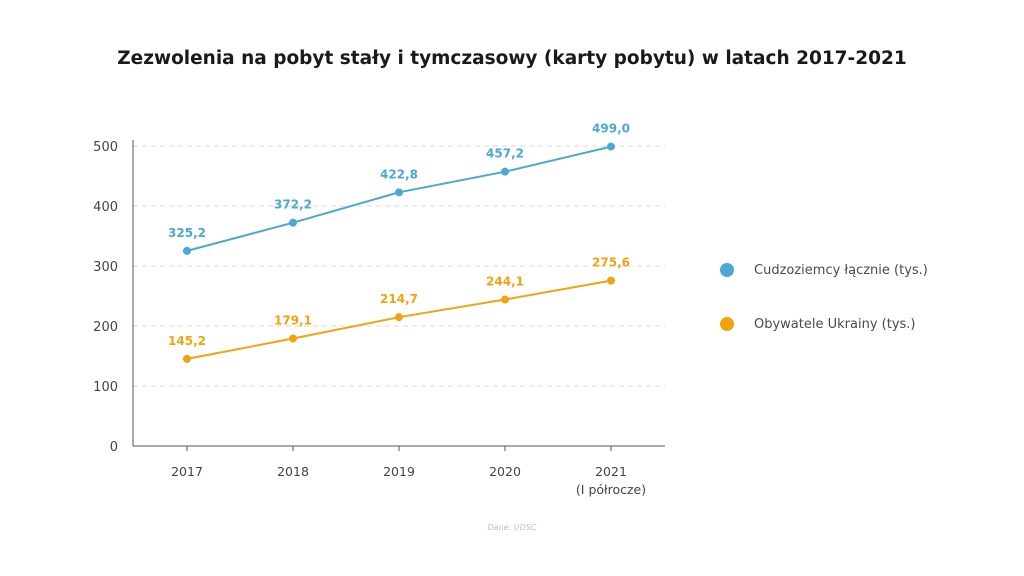 The height and width of the screenshot is (576, 1024). I want to click on x-tick-label: 2017, so click(187, 471).